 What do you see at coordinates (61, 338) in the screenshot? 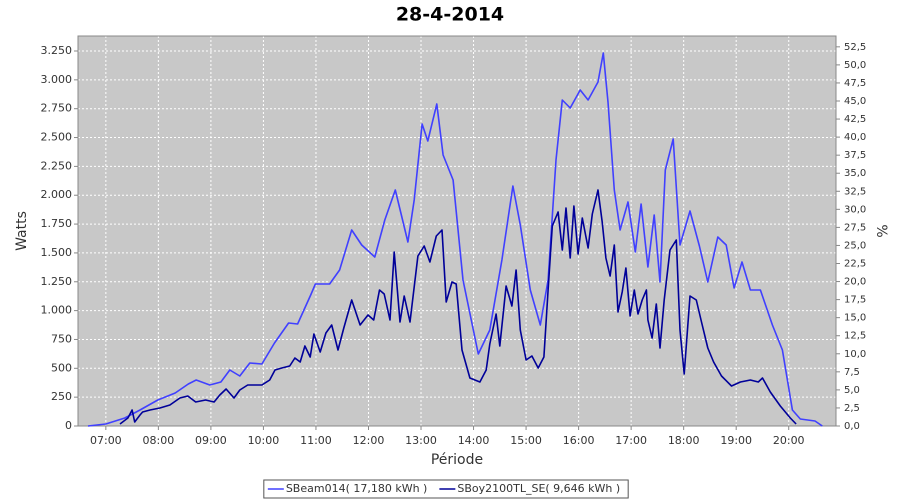
I see `y-tick-label: 750` at bounding box center [61, 338].